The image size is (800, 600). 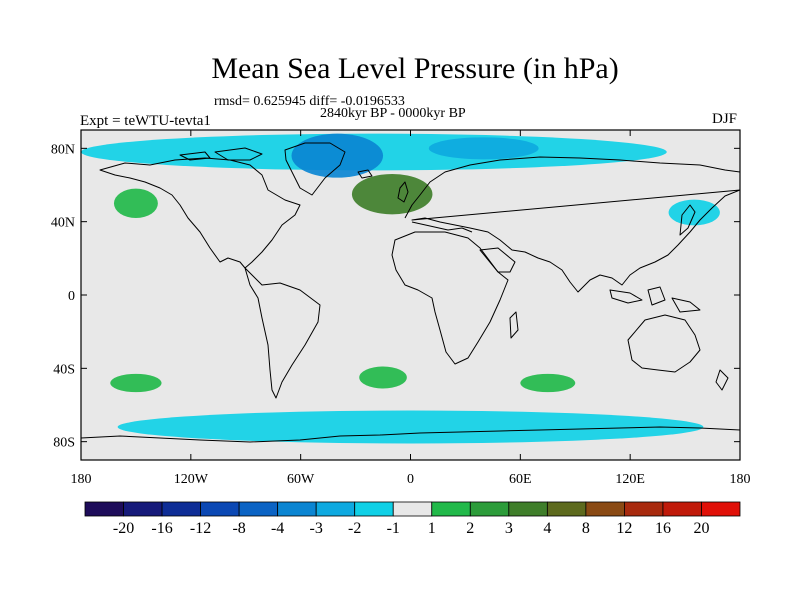 What do you see at coordinates (509, 528) in the screenshot?
I see `colorbar-label: 3` at bounding box center [509, 528].